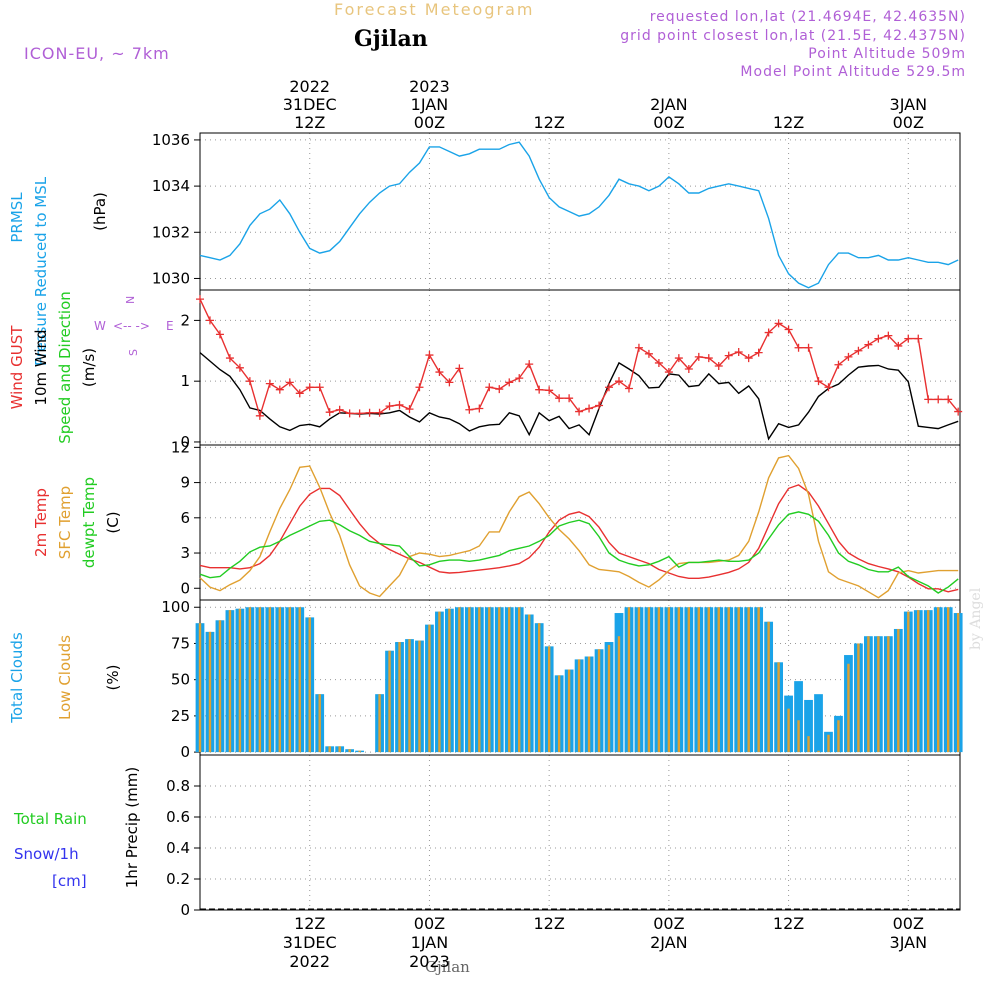 The image size is (1000, 1000). Describe the element at coordinates (50, 819) in the screenshot. I see `precip-legend-item: Total Rain` at that location.